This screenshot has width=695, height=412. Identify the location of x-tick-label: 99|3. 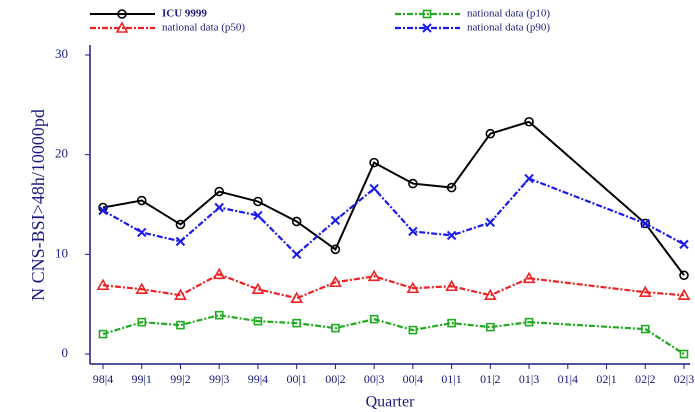
(219, 379).